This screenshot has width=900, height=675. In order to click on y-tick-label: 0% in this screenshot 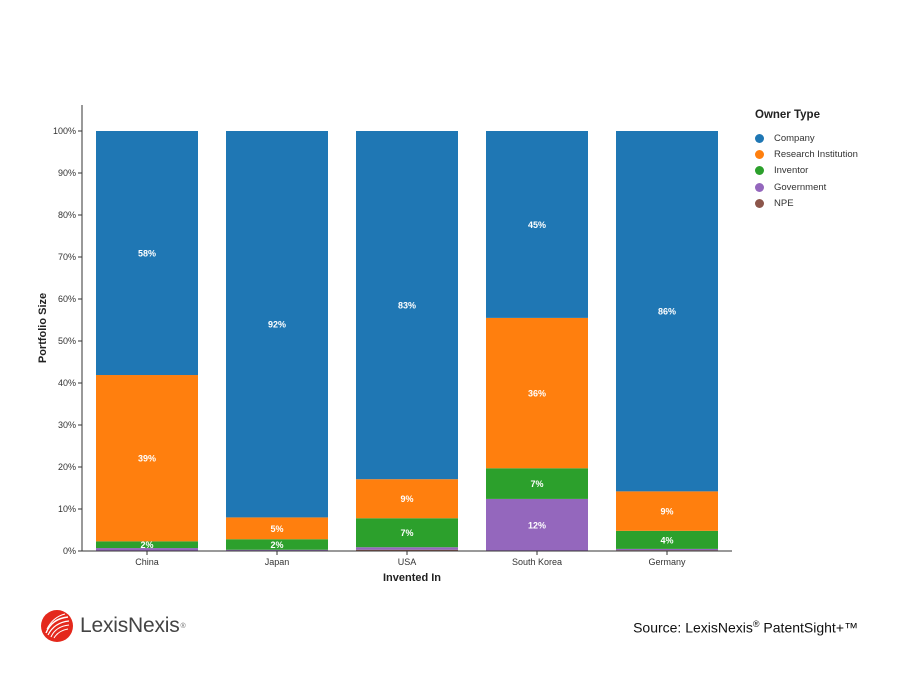, I will do `click(69, 551)`.